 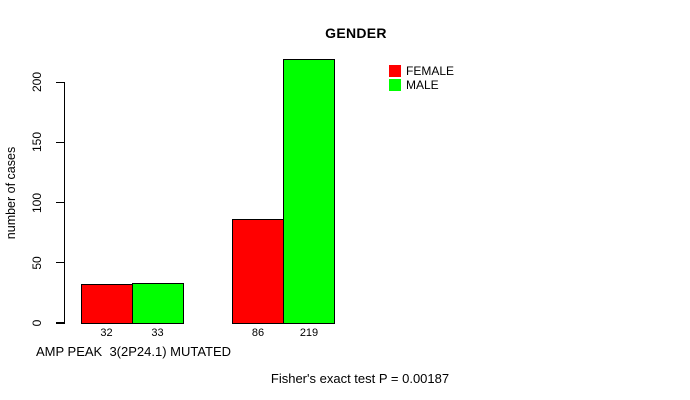 What do you see at coordinates (37, 202) in the screenshot?
I see `y-axis-tick-label: 100` at bounding box center [37, 202].